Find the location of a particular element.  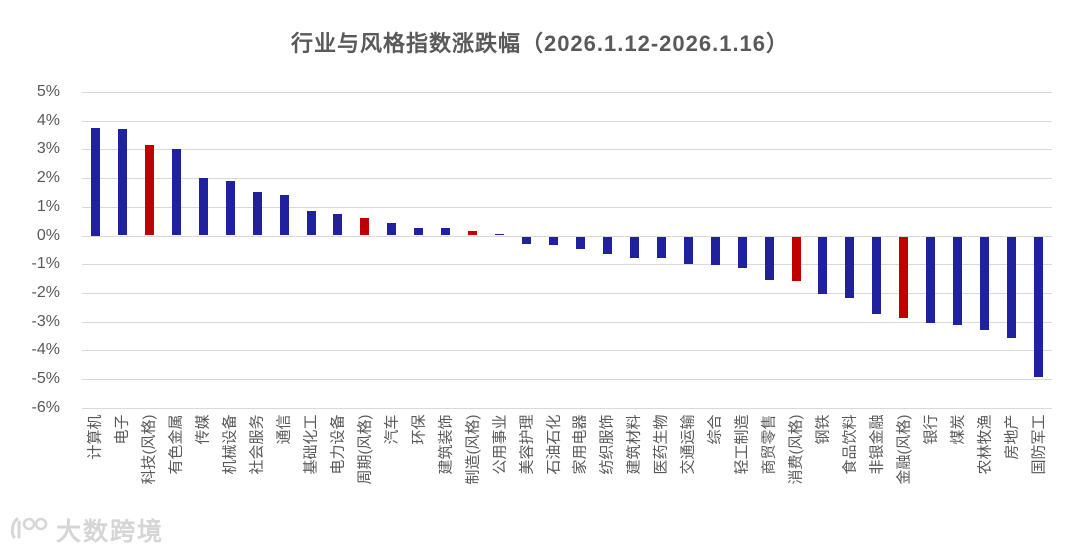

x-axis-category-cell: 金融(风格) is located at coordinates (903, 484).